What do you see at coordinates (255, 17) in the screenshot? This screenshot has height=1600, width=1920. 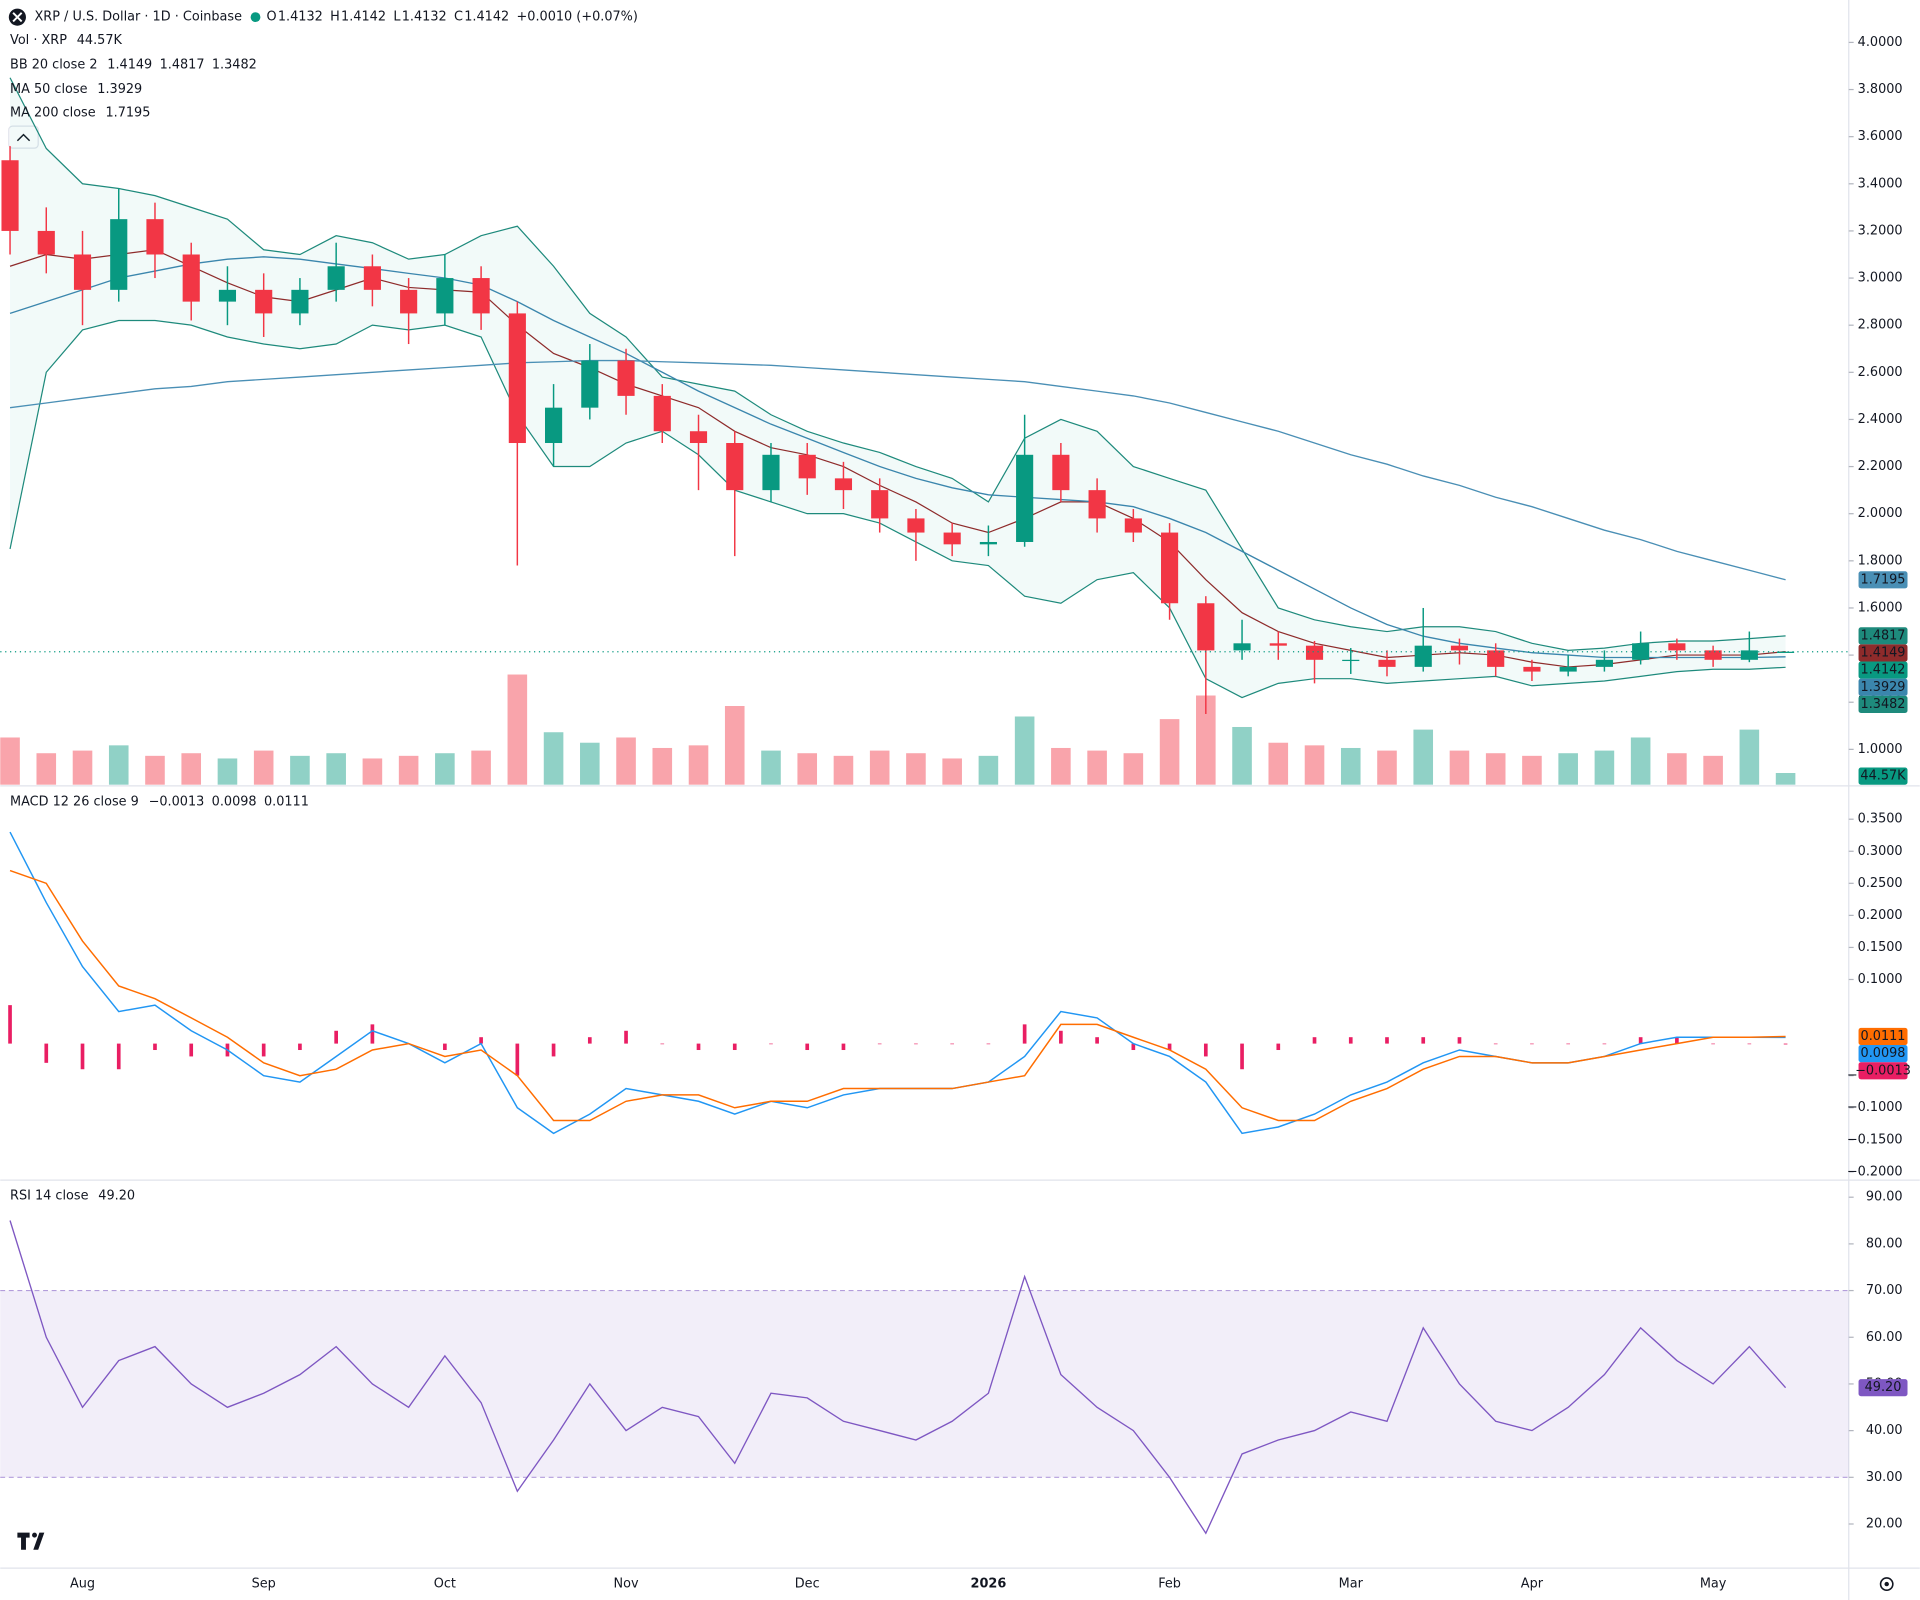 I see `market-status-dot` at bounding box center [255, 17].